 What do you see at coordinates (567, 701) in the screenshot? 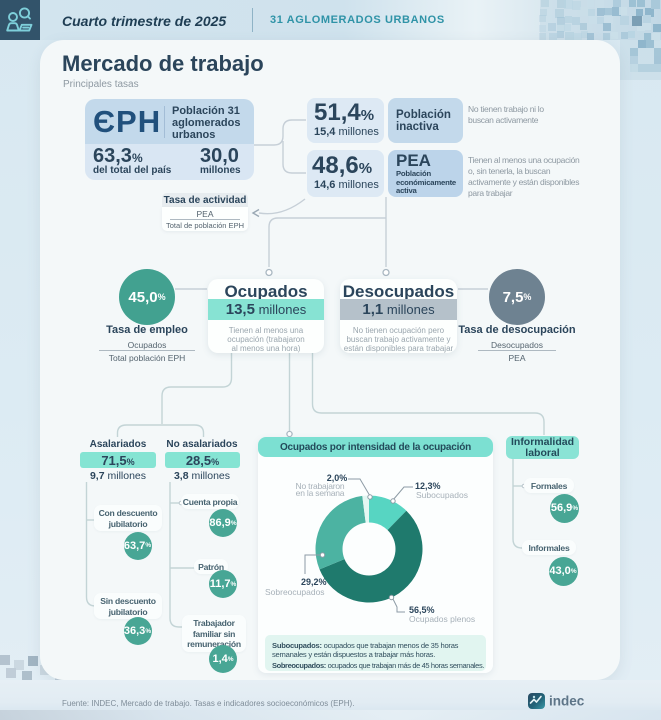
I see `svg-text: indec` at bounding box center [567, 701].